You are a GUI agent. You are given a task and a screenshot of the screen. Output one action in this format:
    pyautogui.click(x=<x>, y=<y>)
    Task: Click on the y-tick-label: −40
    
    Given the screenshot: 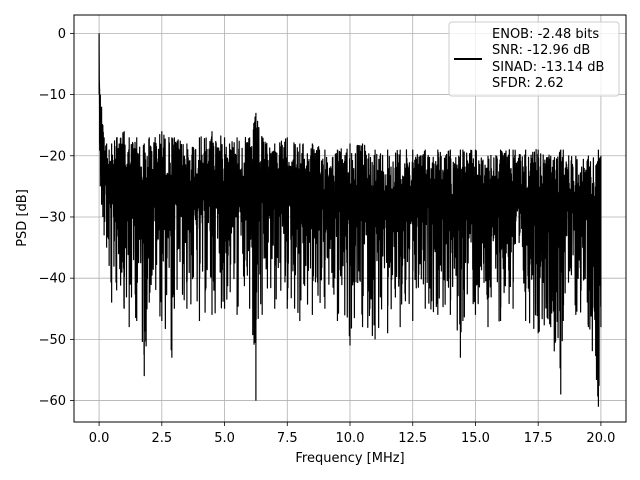 What is the action you would take?
    pyautogui.click(x=52, y=279)
    